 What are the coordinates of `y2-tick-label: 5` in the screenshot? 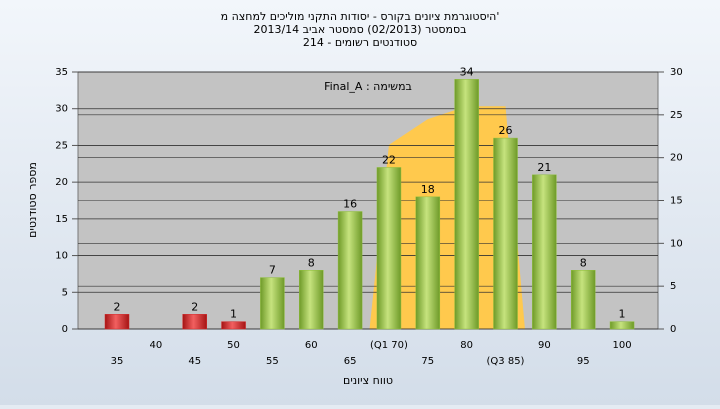 It's located at (673, 286).